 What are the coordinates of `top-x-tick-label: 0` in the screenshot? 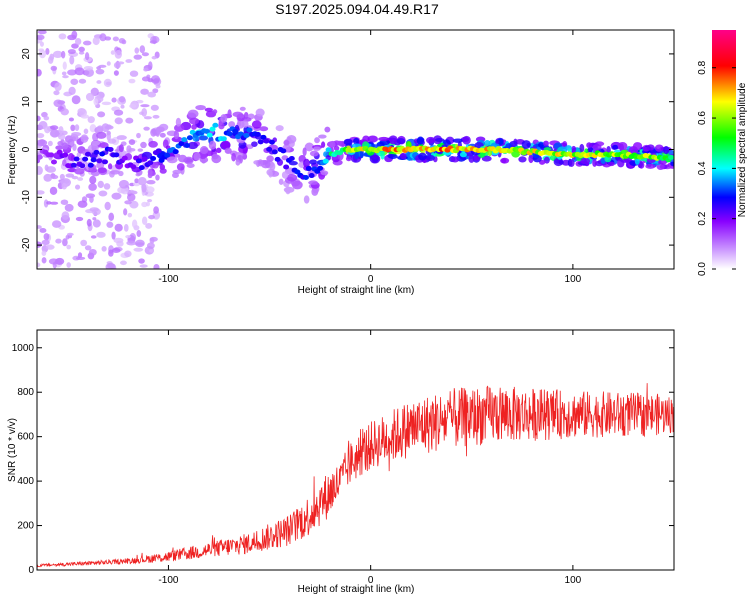 It's located at (371, 279).